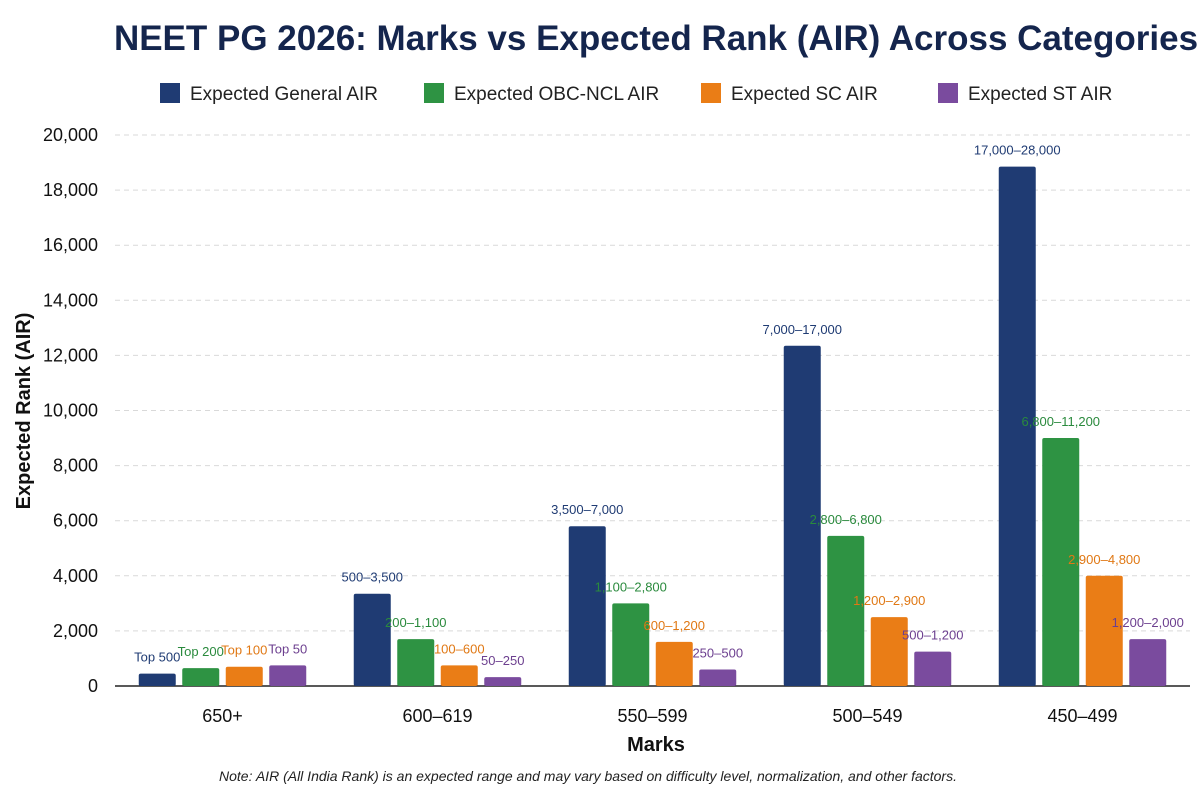 Image resolution: width=1200 pixels, height=800 pixels. What do you see at coordinates (201, 651) in the screenshot?
I see `data-label: Top 200` at bounding box center [201, 651].